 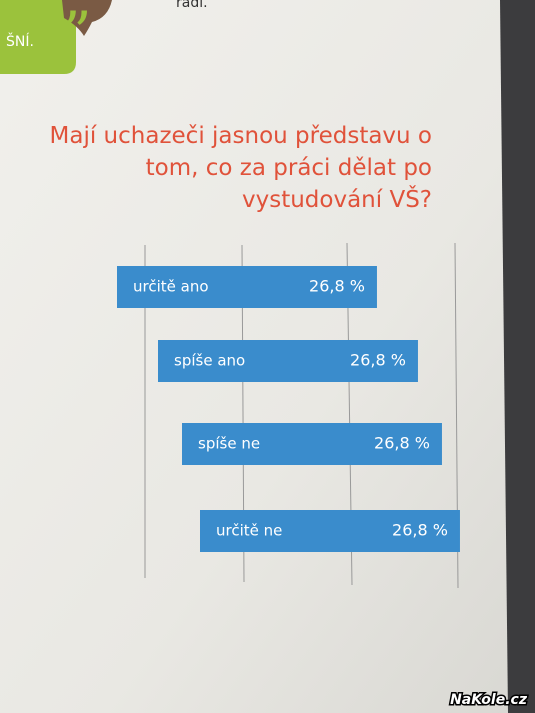 What do you see at coordinates (20, 41) in the screenshot?
I see `badge-text: ŠNÍ.` at bounding box center [20, 41].